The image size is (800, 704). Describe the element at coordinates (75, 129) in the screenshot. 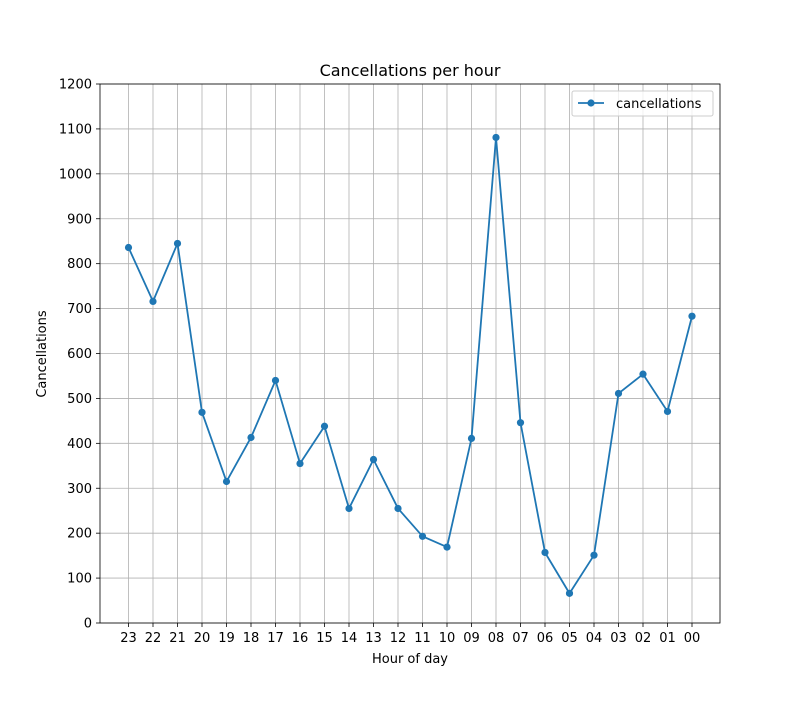

I see `y-tick-label: 1100` at that location.